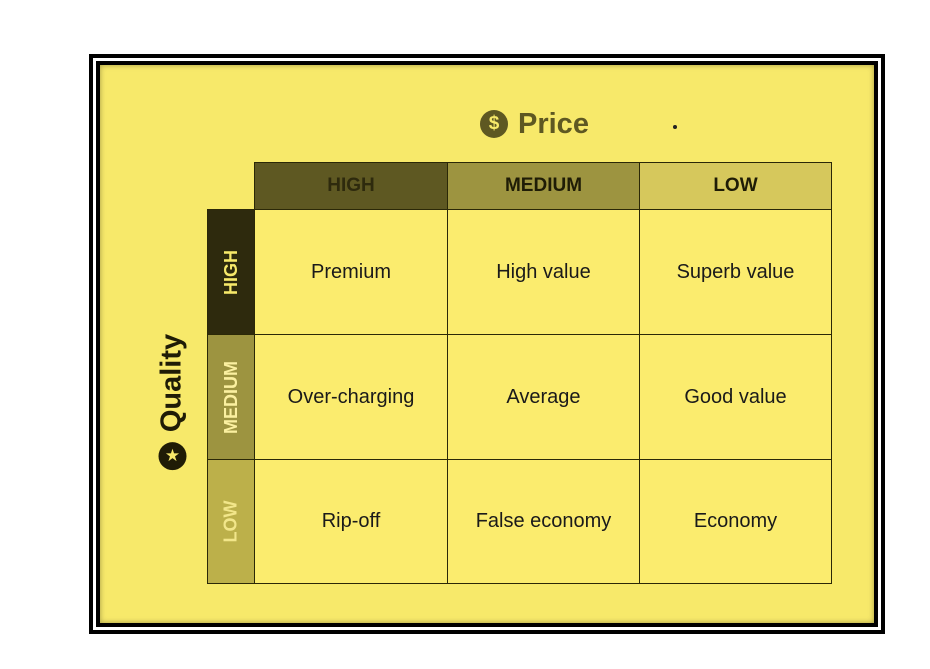 Image resolution: width=930 pixels, height=669 pixels. I want to click on matrix-cell: Premium, so click(351, 272).